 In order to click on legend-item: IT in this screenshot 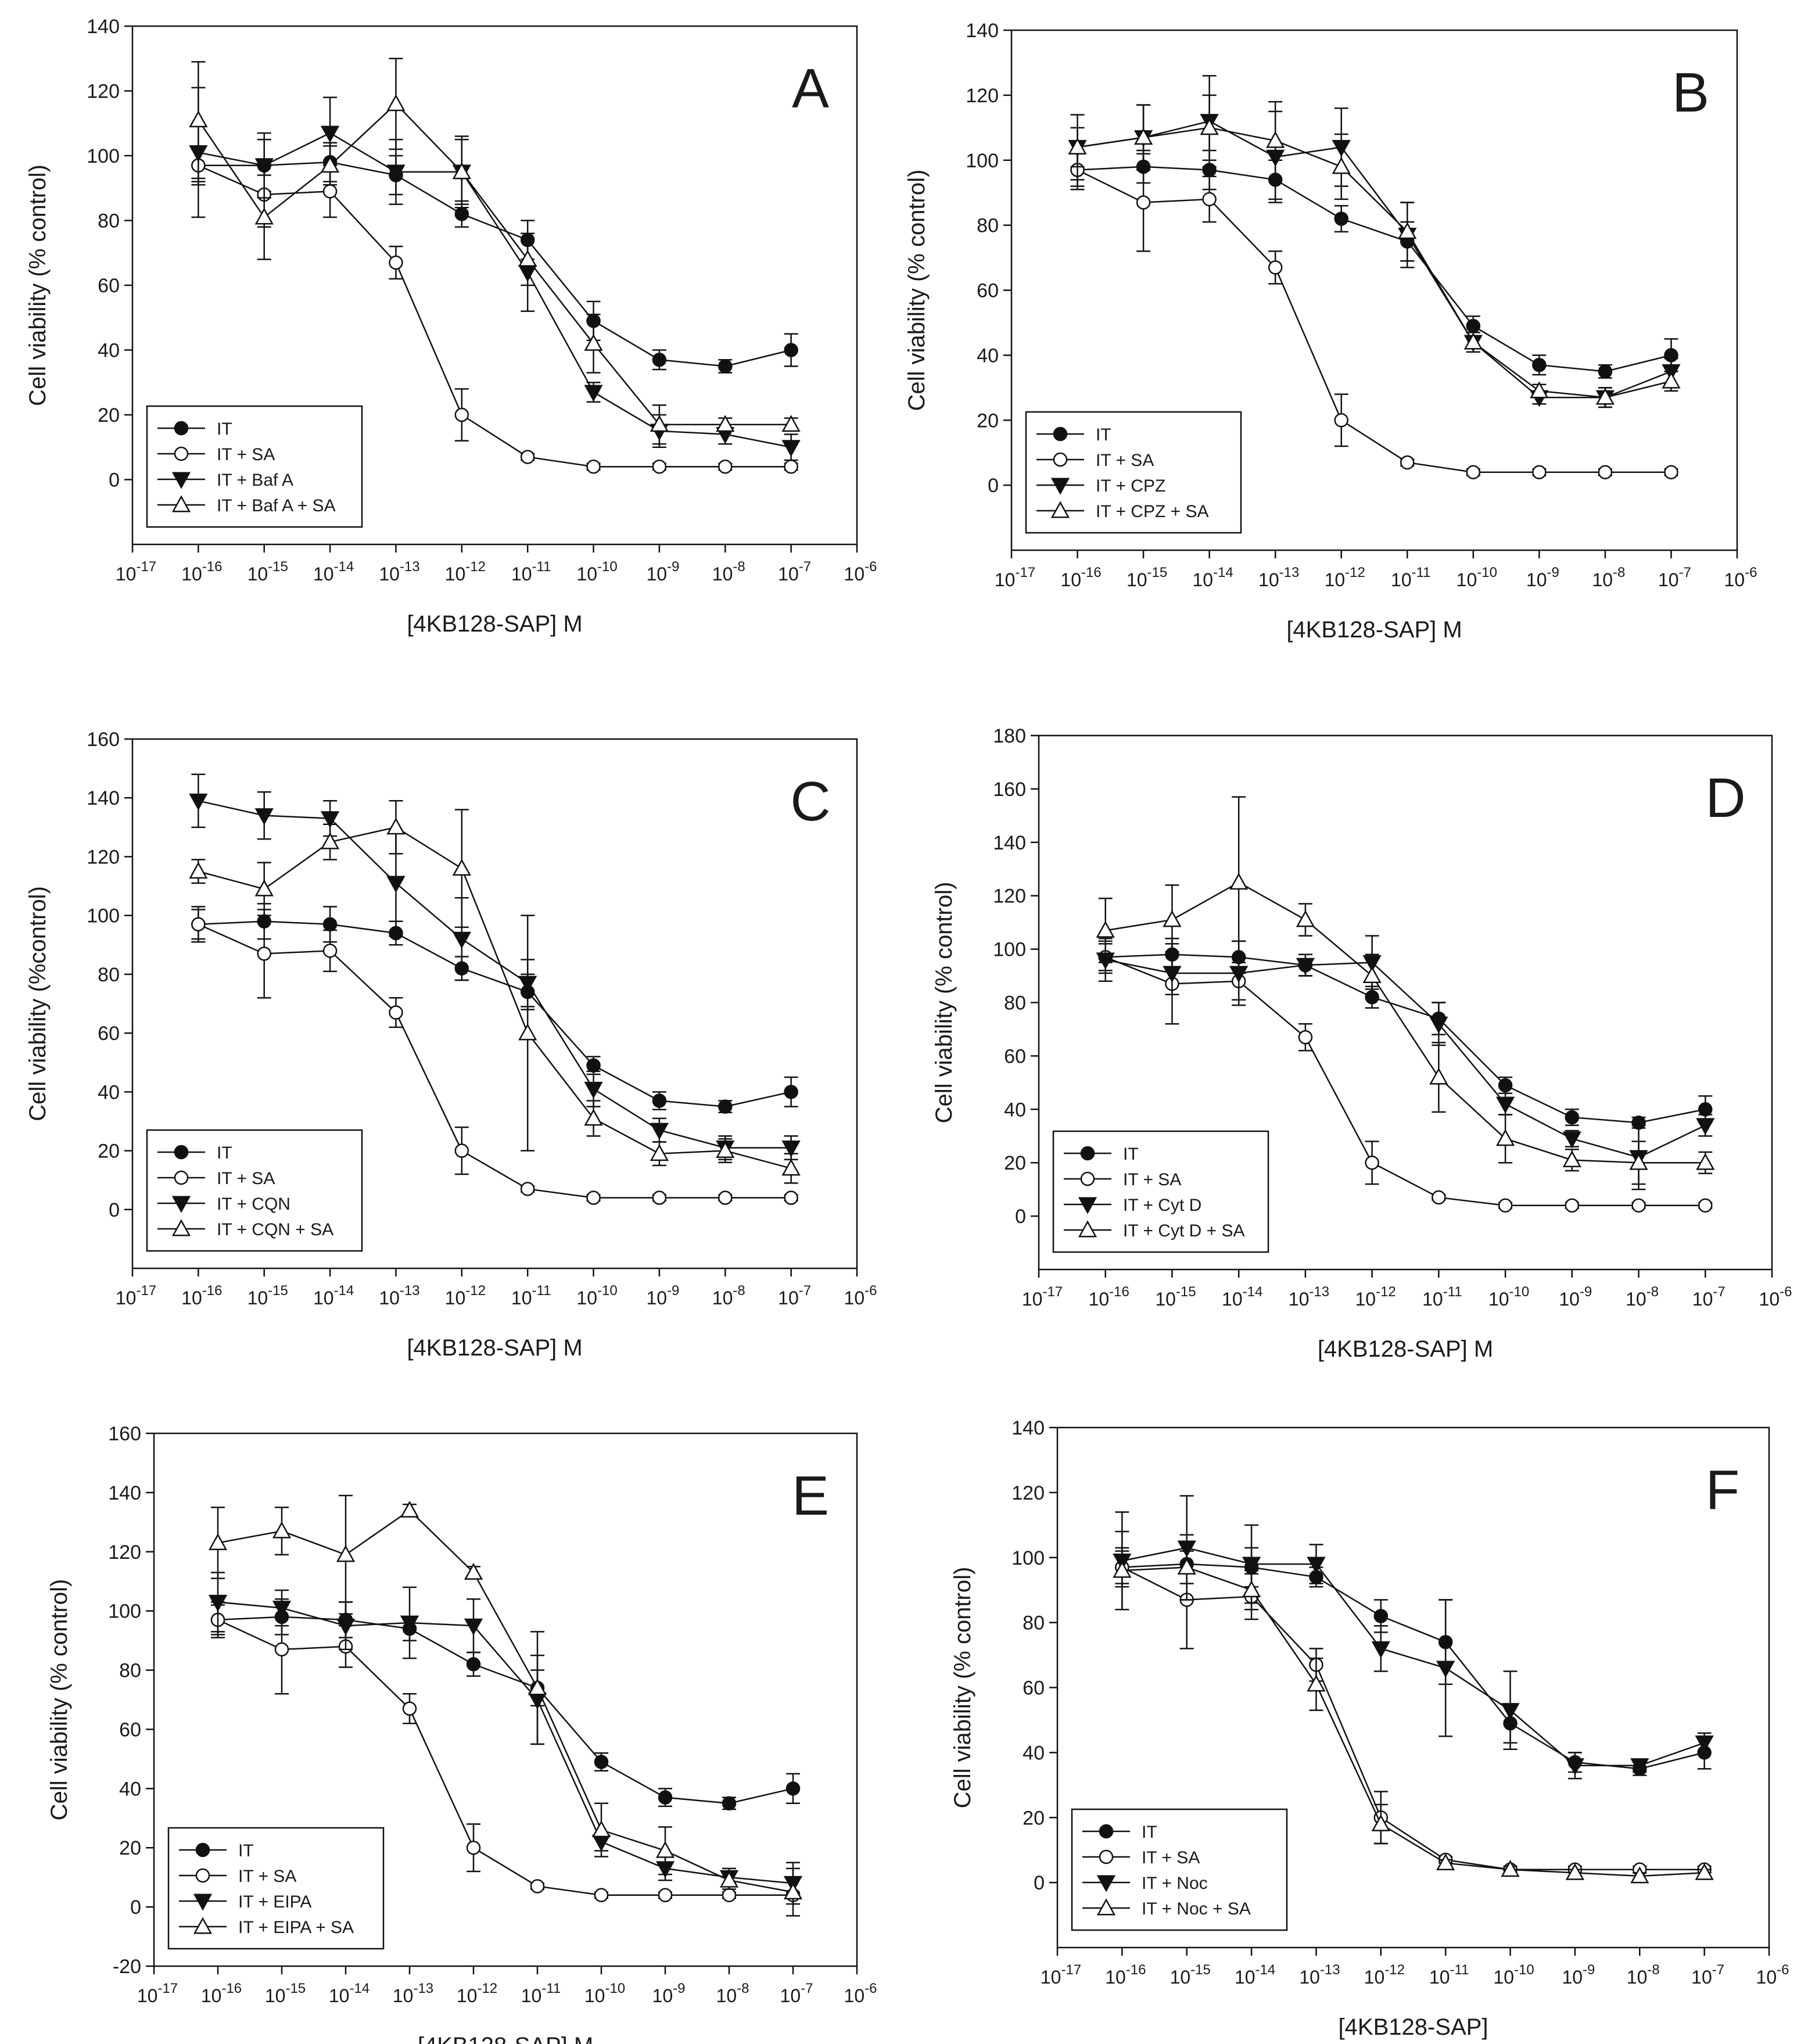, I will do `click(1073, 434)`.